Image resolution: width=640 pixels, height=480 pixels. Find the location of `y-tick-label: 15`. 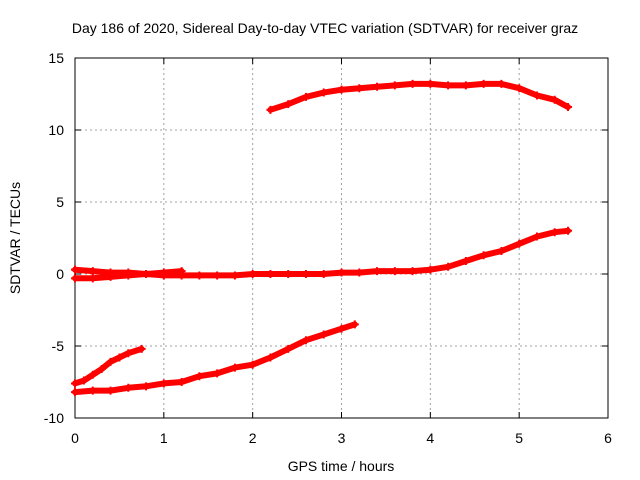

y-tick-label: 15 is located at coordinates (56, 58).